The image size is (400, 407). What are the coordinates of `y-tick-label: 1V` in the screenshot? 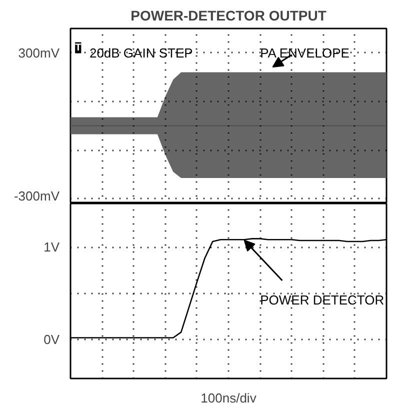 It's located at (52, 247).